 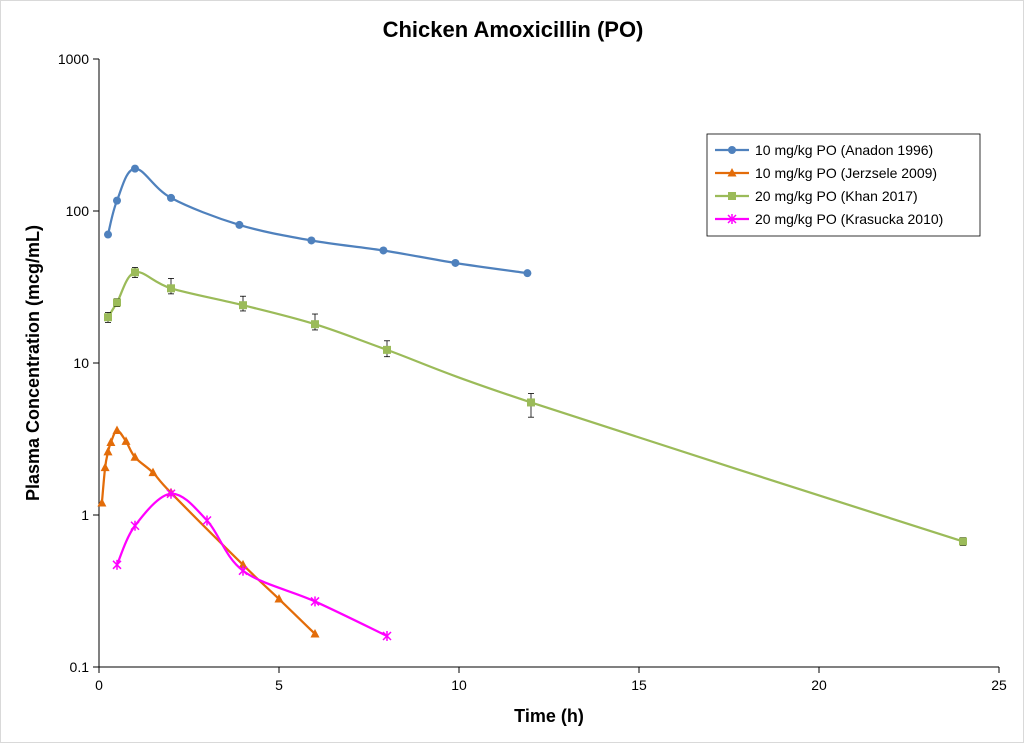 I want to click on legend-label: 10 mg/kg PO (Anadon 1996), so click(x=844, y=150).